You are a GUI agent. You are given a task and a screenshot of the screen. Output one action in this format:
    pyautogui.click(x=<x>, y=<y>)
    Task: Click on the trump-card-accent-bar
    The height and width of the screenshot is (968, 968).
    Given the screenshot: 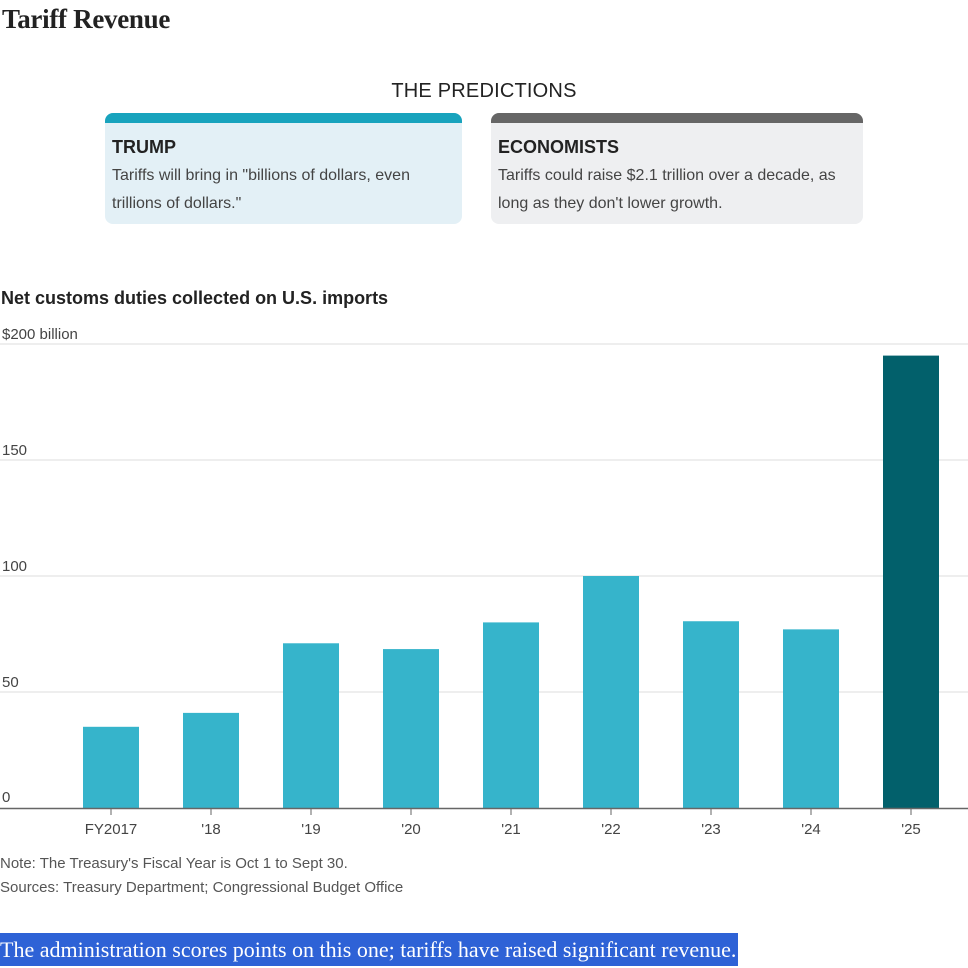 What is the action you would take?
    pyautogui.click(x=283, y=118)
    